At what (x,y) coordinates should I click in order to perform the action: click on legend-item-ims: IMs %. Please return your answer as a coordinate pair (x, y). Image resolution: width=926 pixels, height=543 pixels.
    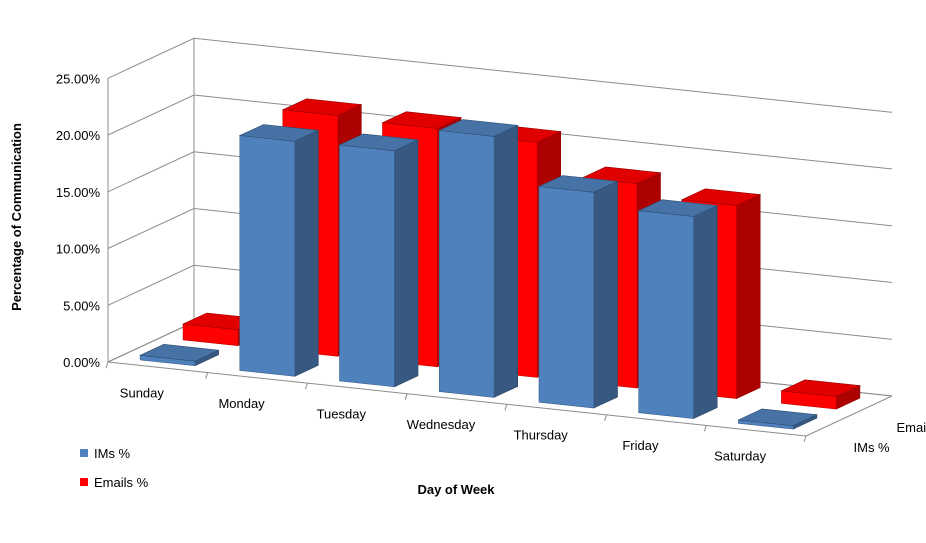
    Looking at the image, I should click on (114, 453).